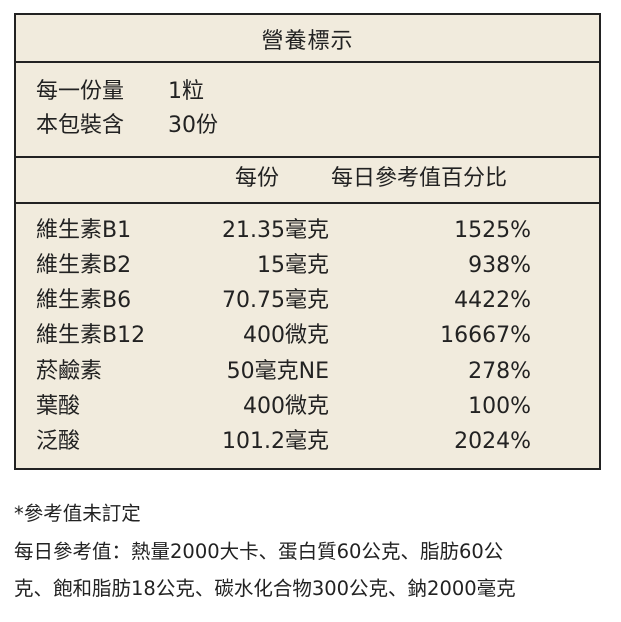 The height and width of the screenshot is (622, 621). I want to click on nutrient-name: 維生素B1, so click(84, 230).